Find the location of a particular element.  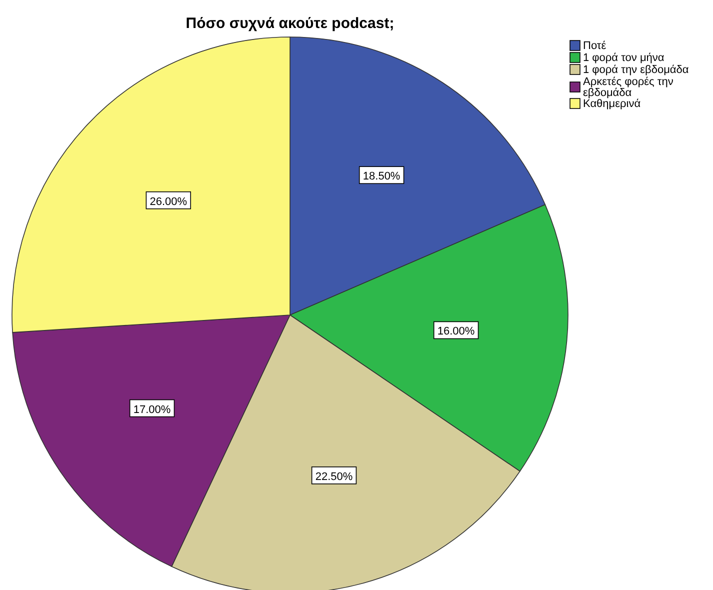

data-label: 22.50% is located at coordinates (334, 476).